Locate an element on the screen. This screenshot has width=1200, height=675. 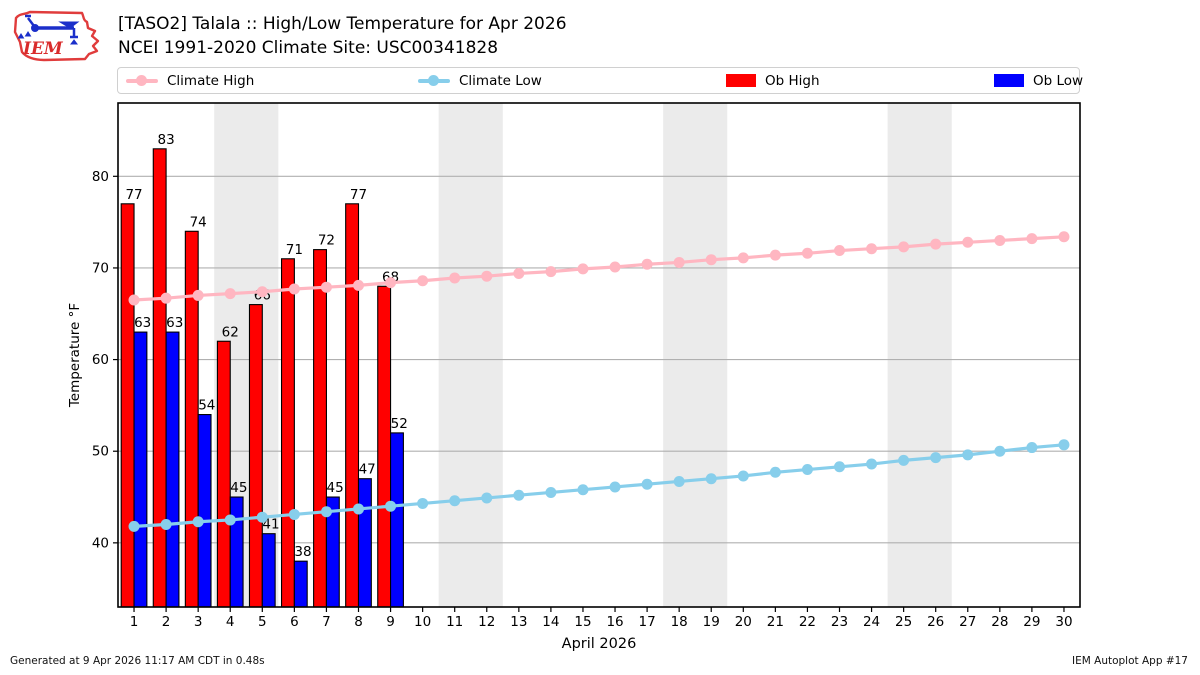
y-tick-label: 80 is located at coordinates (100, 177).